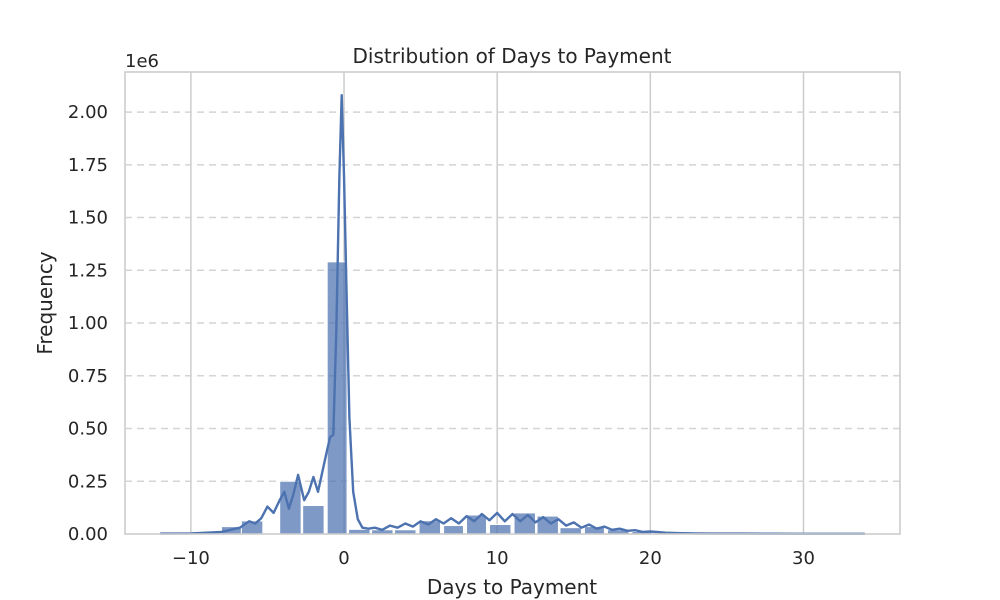 The height and width of the screenshot is (600, 1000). Describe the element at coordinates (88, 534) in the screenshot. I see `y-tick-label: 0.00` at that location.